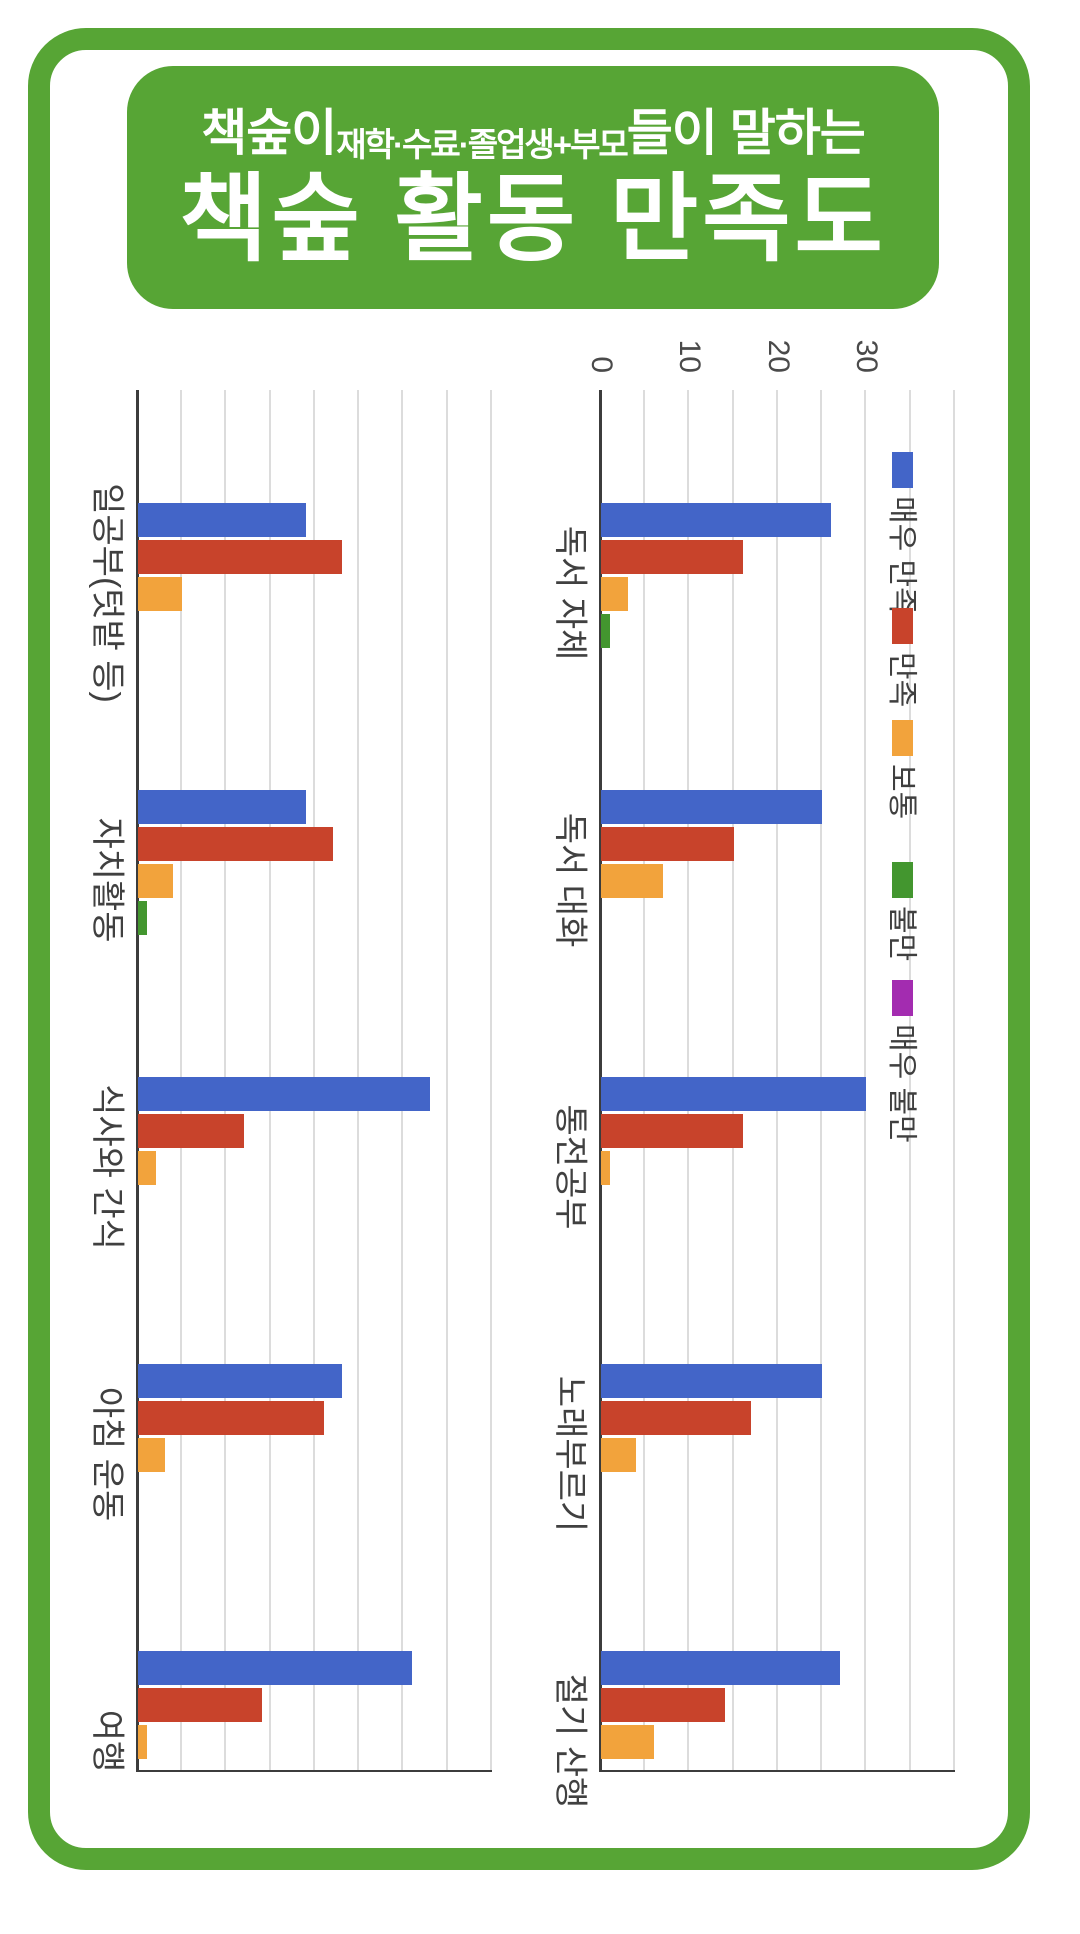 This screenshot has height=1934, width=1080. I want to click on page-title: 책숲 활동 만족도, so click(533, 219).